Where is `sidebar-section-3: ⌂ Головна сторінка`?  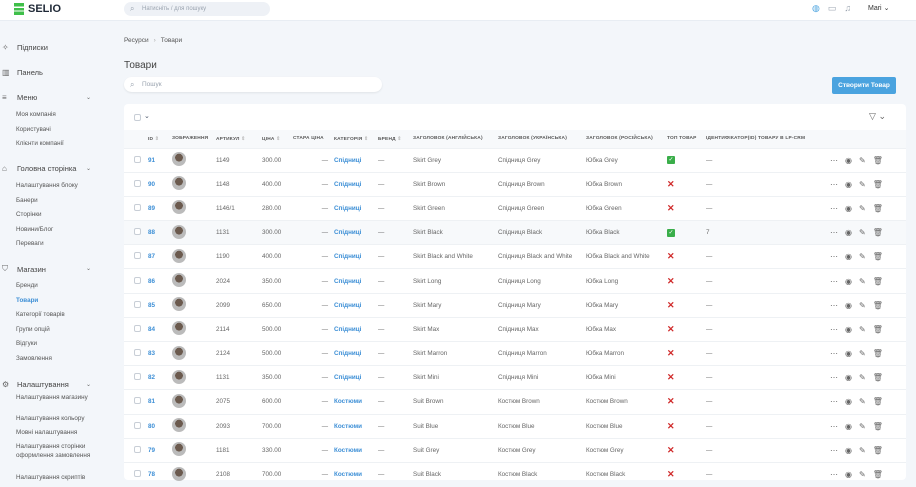 sidebar-section-3: ⌂ Головна сторінка is located at coordinates (39, 168).